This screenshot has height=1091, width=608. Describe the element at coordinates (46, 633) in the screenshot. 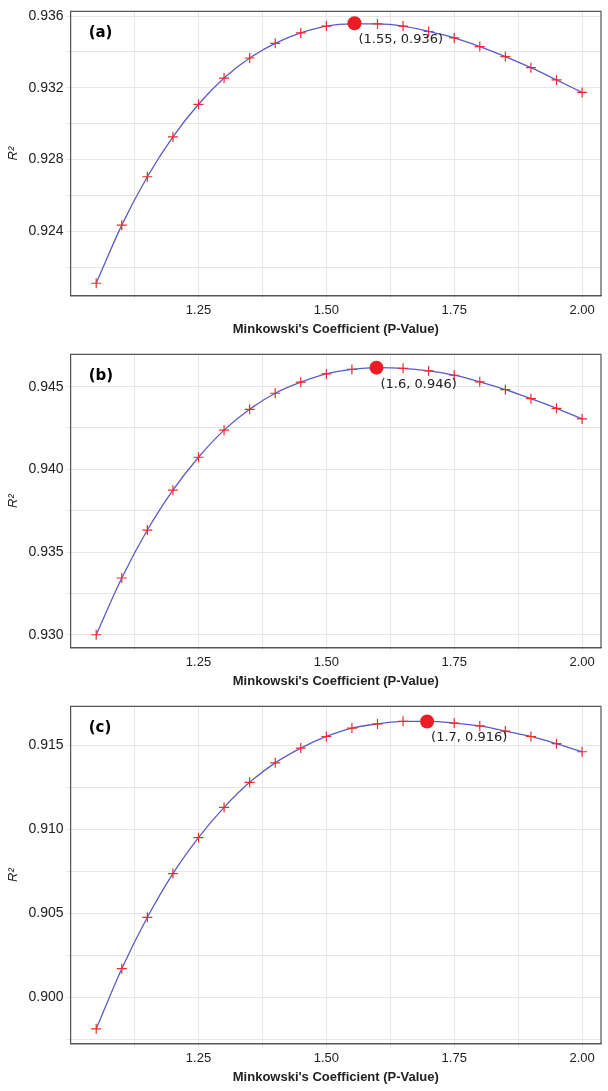

I see `y-tick-label: 0.930` at that location.